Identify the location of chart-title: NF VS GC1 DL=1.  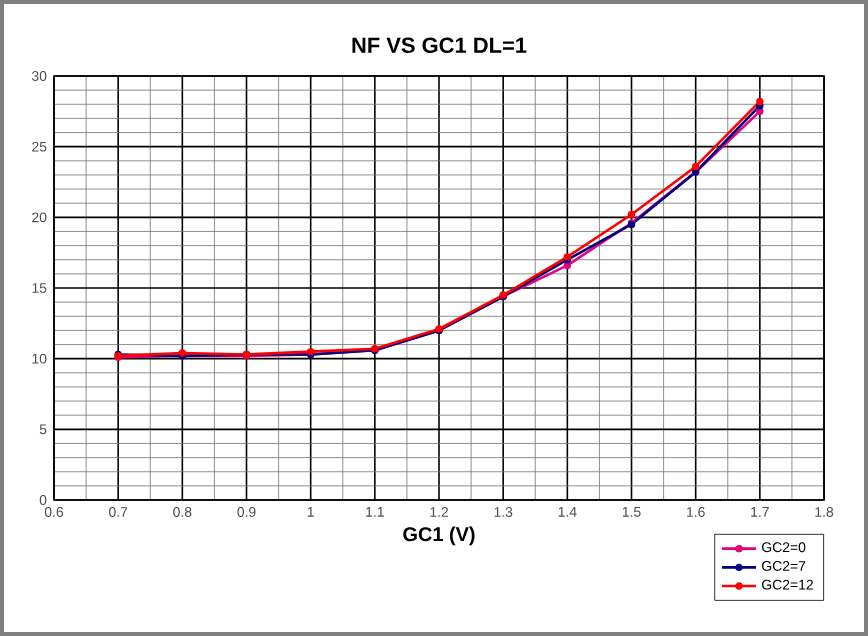
(439, 45).